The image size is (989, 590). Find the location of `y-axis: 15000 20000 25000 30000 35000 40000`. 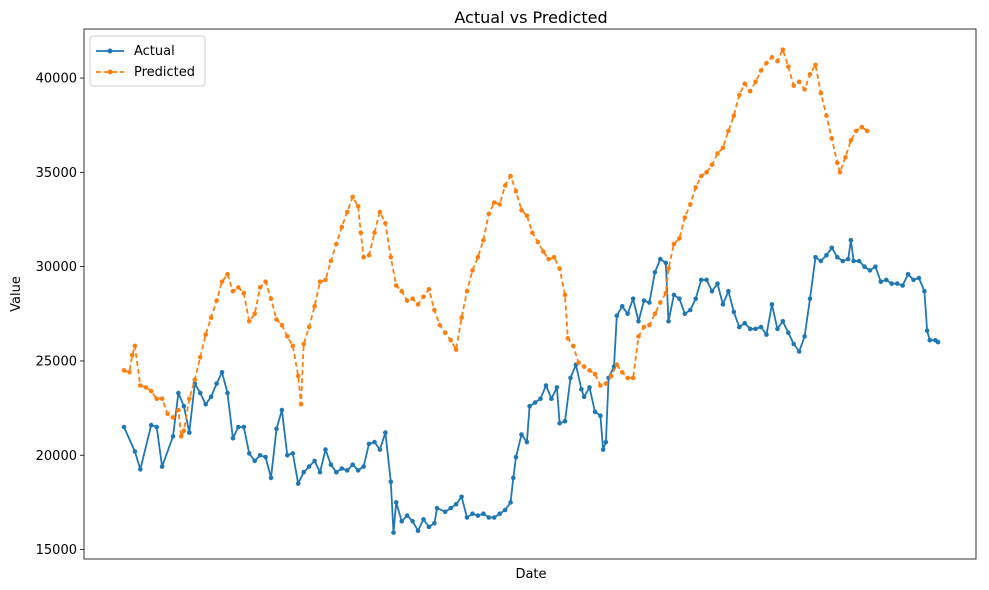

y-axis: 15000 20000 25000 30000 35000 40000 is located at coordinates (60, 315).